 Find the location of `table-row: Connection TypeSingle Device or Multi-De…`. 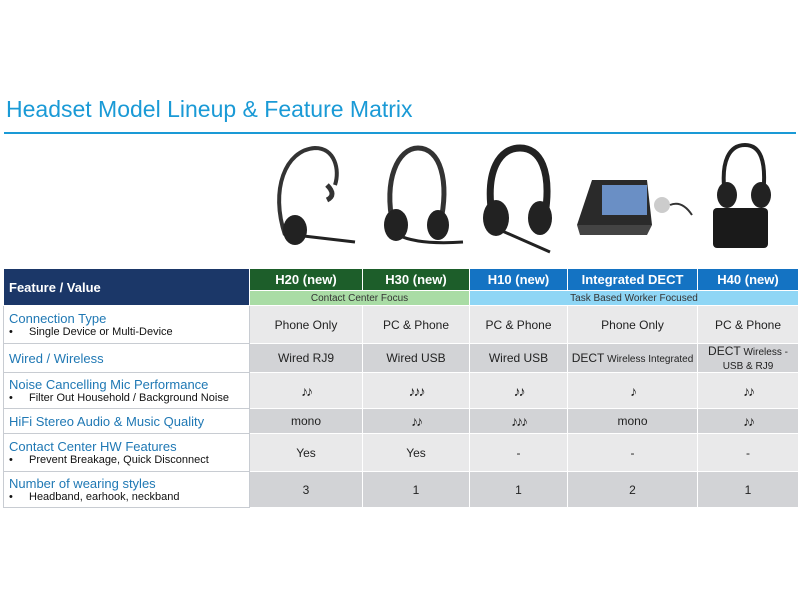

table-row: Connection TypeSingle Device or Multi-De… is located at coordinates (401, 324).